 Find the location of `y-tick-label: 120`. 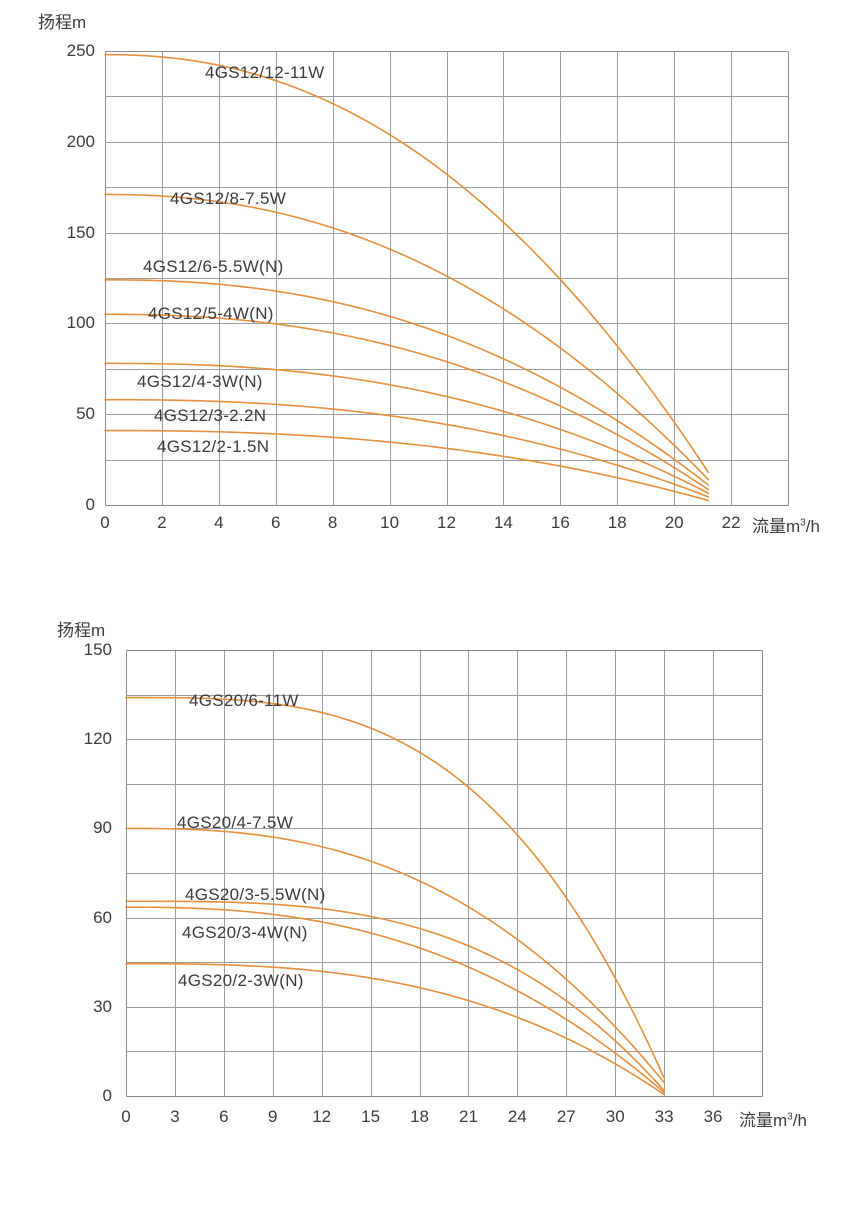

y-tick-label: 120 is located at coordinates (97, 739).